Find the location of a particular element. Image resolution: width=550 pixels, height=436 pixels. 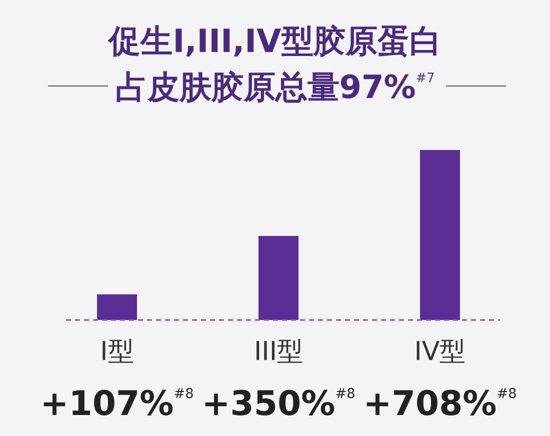

x-tick-label: III型 is located at coordinates (279, 352).